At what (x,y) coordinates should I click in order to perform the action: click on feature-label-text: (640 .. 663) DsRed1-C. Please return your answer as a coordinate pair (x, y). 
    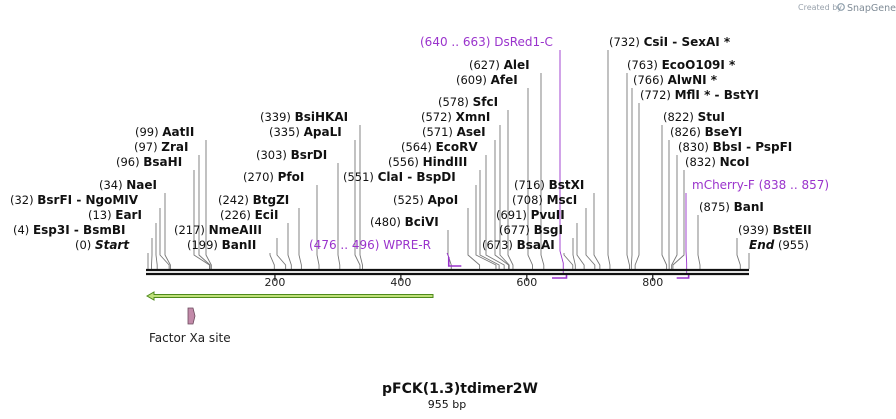
    Looking at the image, I should click on (486, 42).